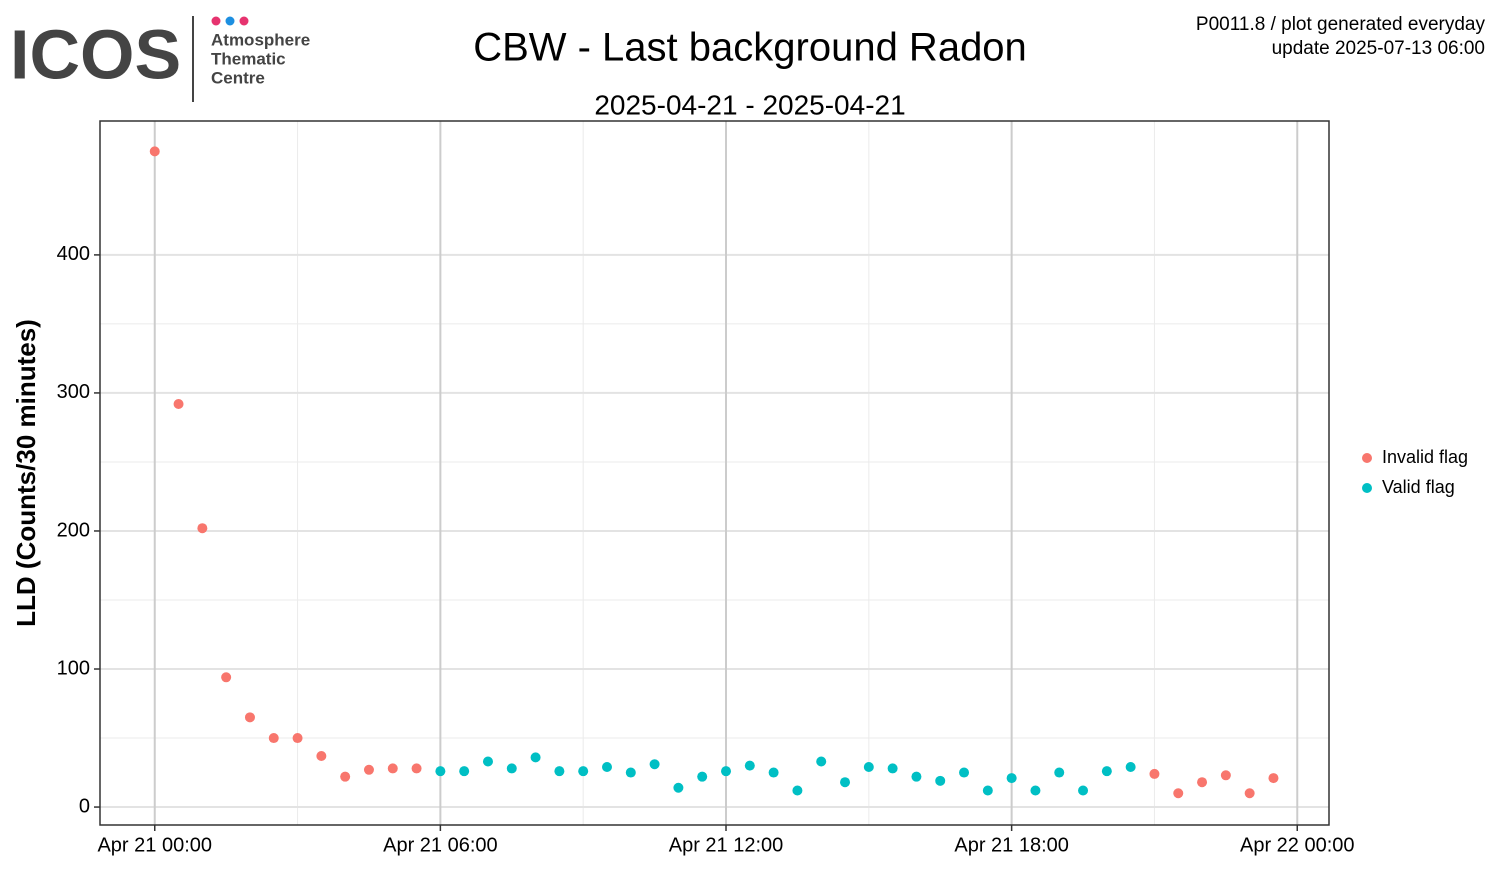  What do you see at coordinates (1011, 845) in the screenshot?
I see `x-tick-label: Apr 21 18:00` at bounding box center [1011, 845].